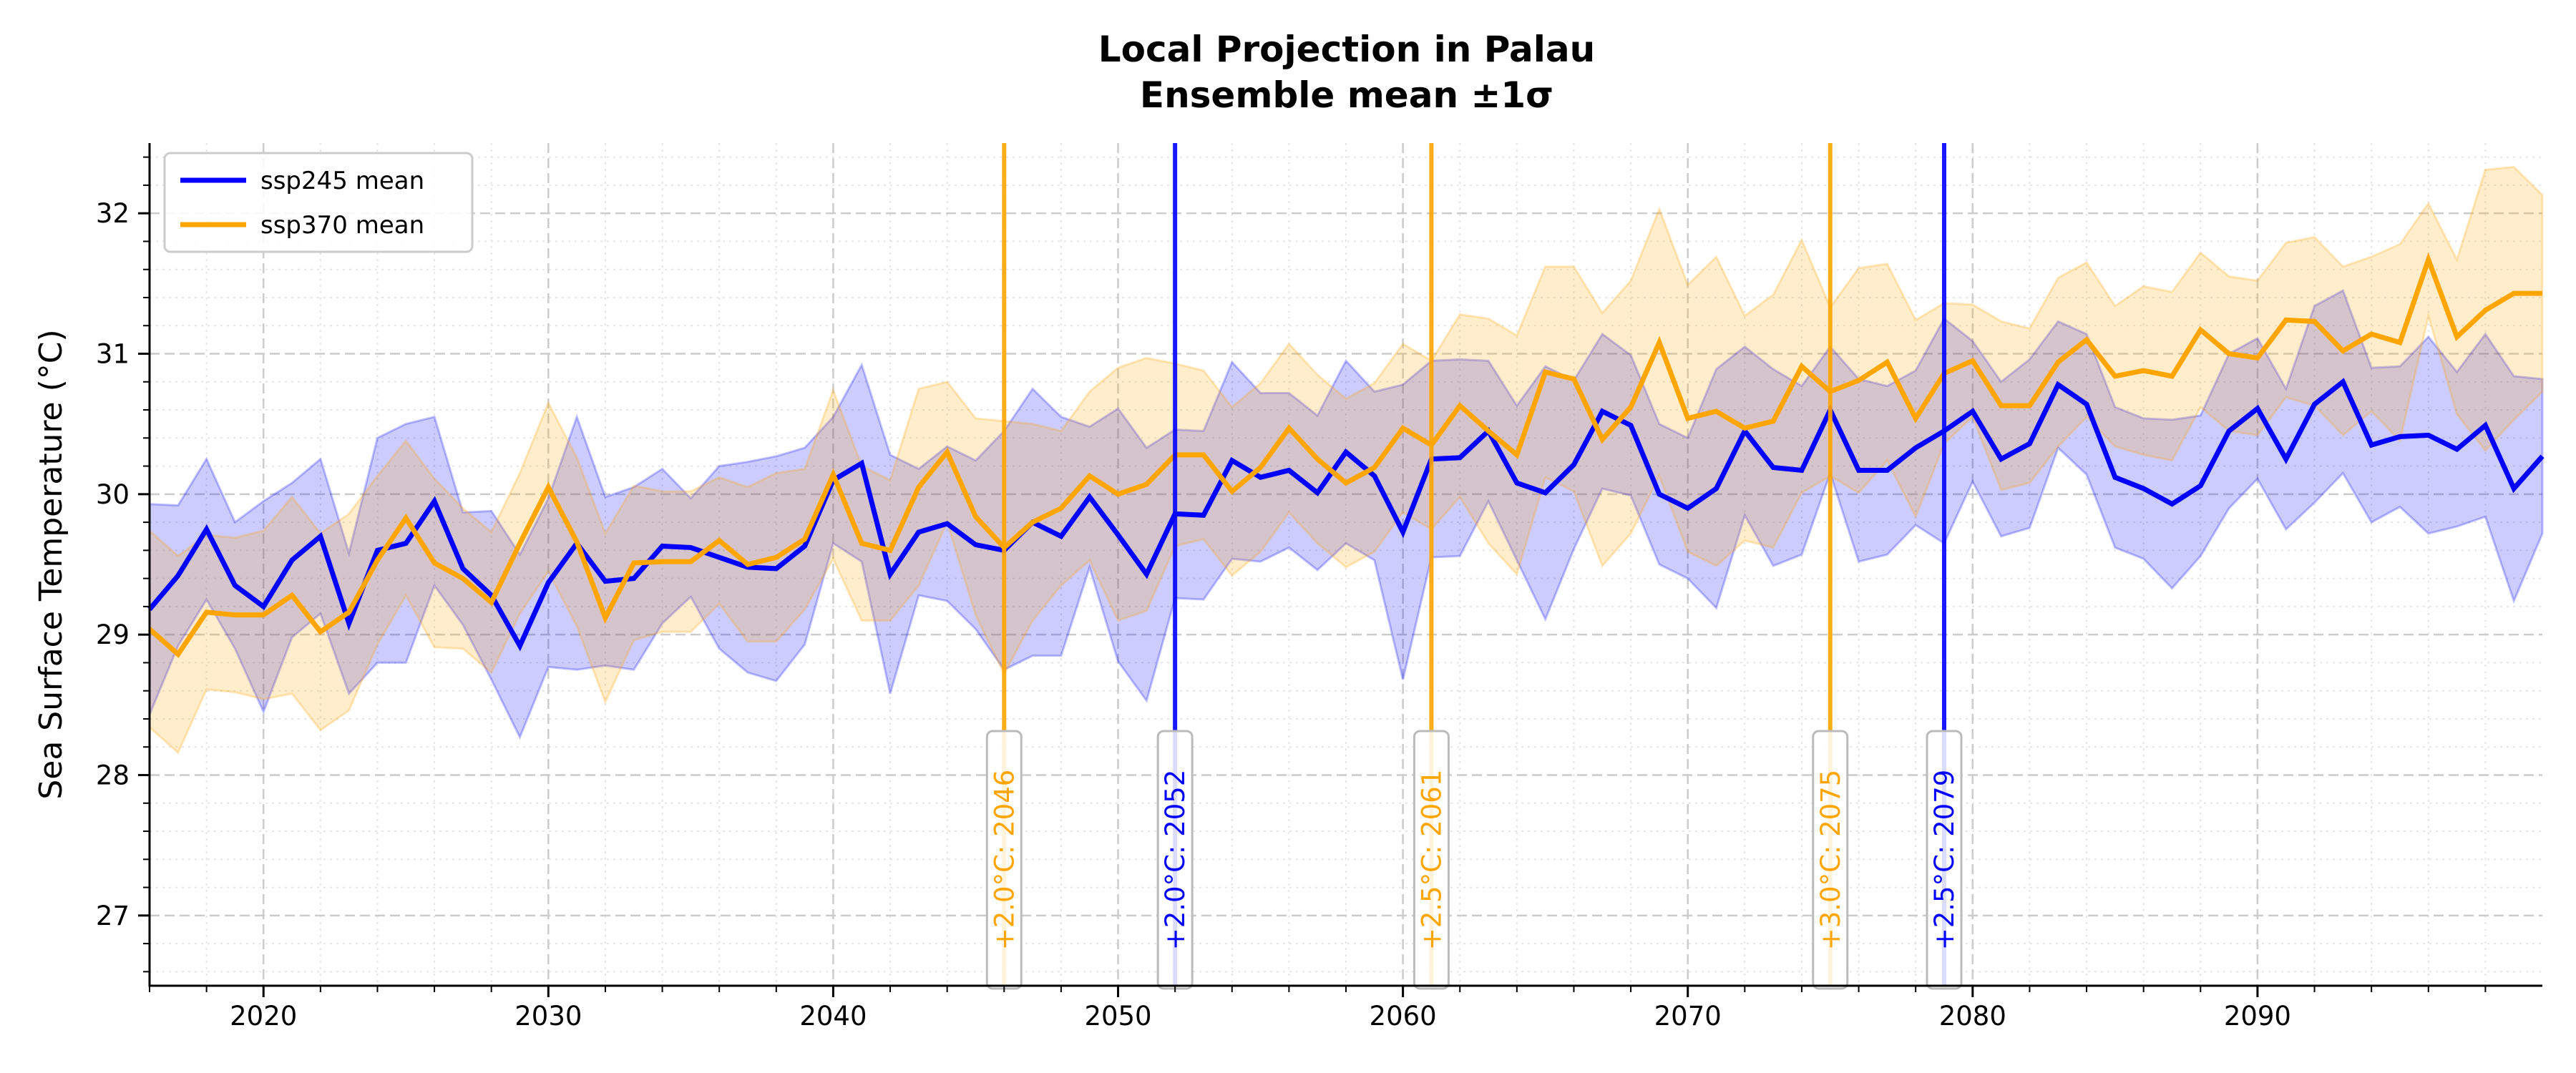 This screenshot has width=2576, height=1073. What do you see at coordinates (113, 916) in the screenshot?
I see `y-tick-label: 27` at bounding box center [113, 916].